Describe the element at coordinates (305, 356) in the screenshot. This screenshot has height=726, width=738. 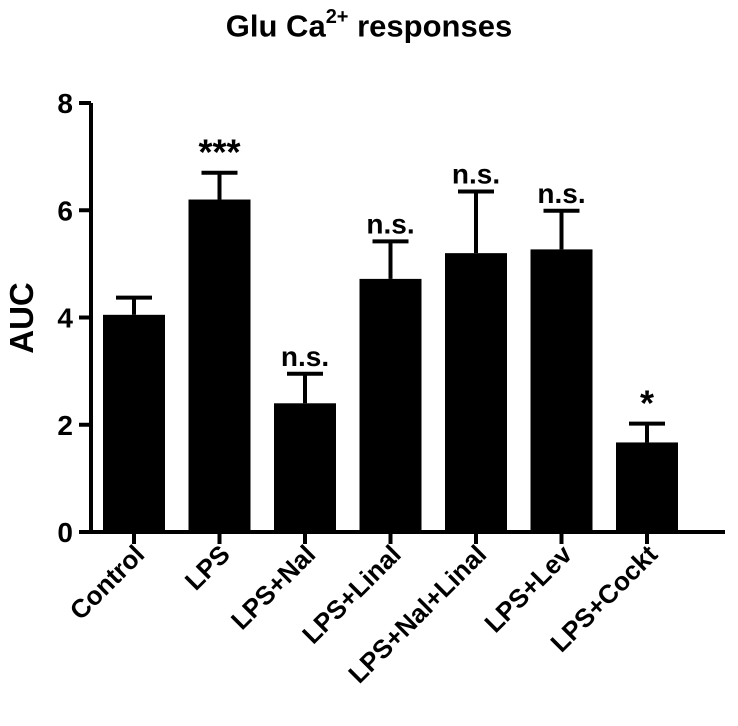
I see `significance-label-2: n.s.` at that location.